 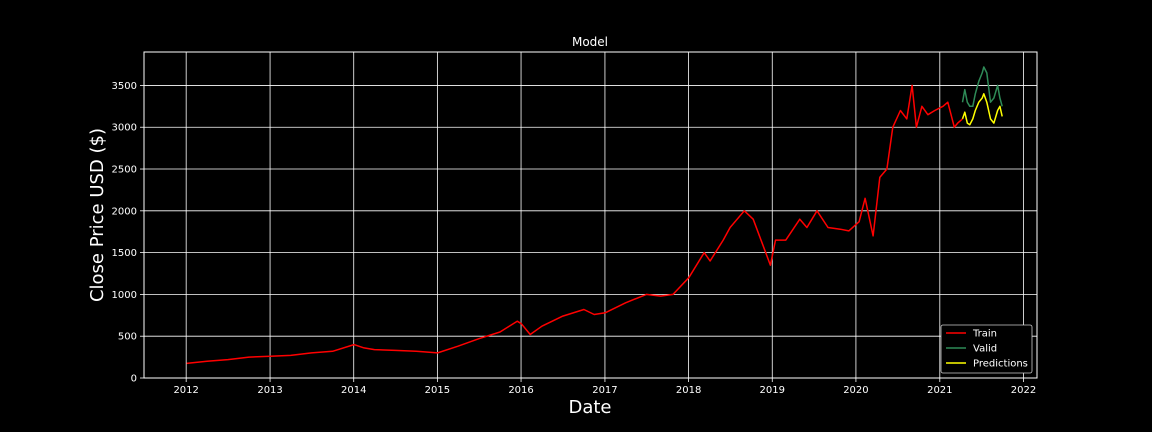 I want to click on legend-label-valid: Valid, so click(x=985, y=349).